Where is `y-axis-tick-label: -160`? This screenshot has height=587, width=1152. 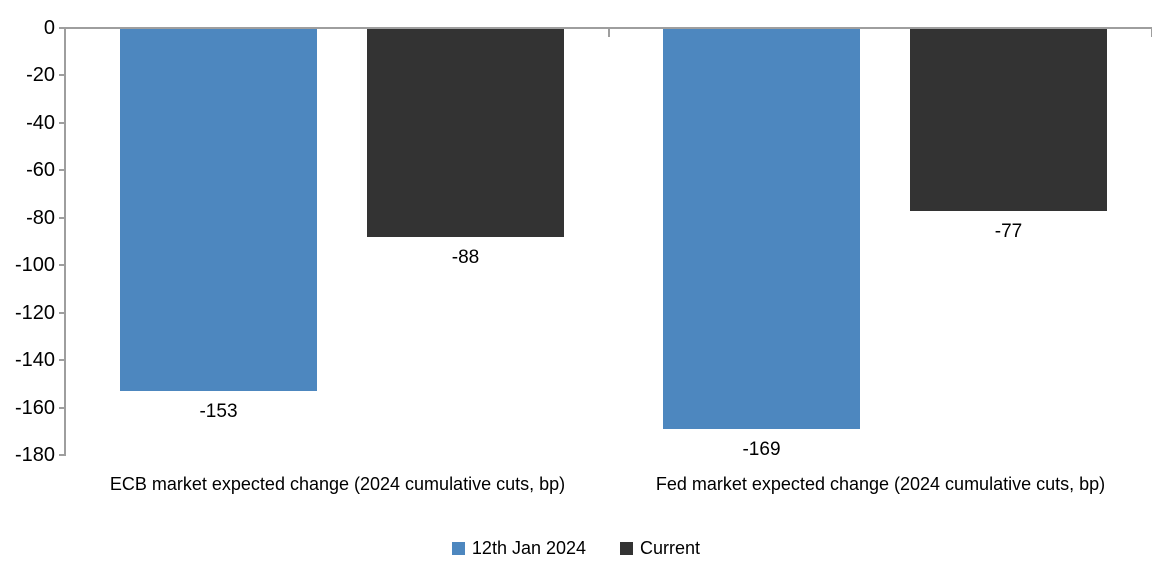 y-axis-tick-label: -160 is located at coordinates (34, 408).